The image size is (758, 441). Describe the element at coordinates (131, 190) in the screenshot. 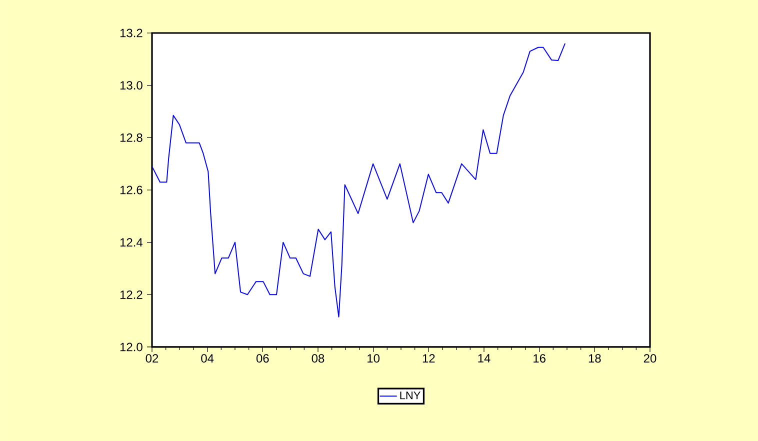

I see `y-tick-label: 12.6` at that location.